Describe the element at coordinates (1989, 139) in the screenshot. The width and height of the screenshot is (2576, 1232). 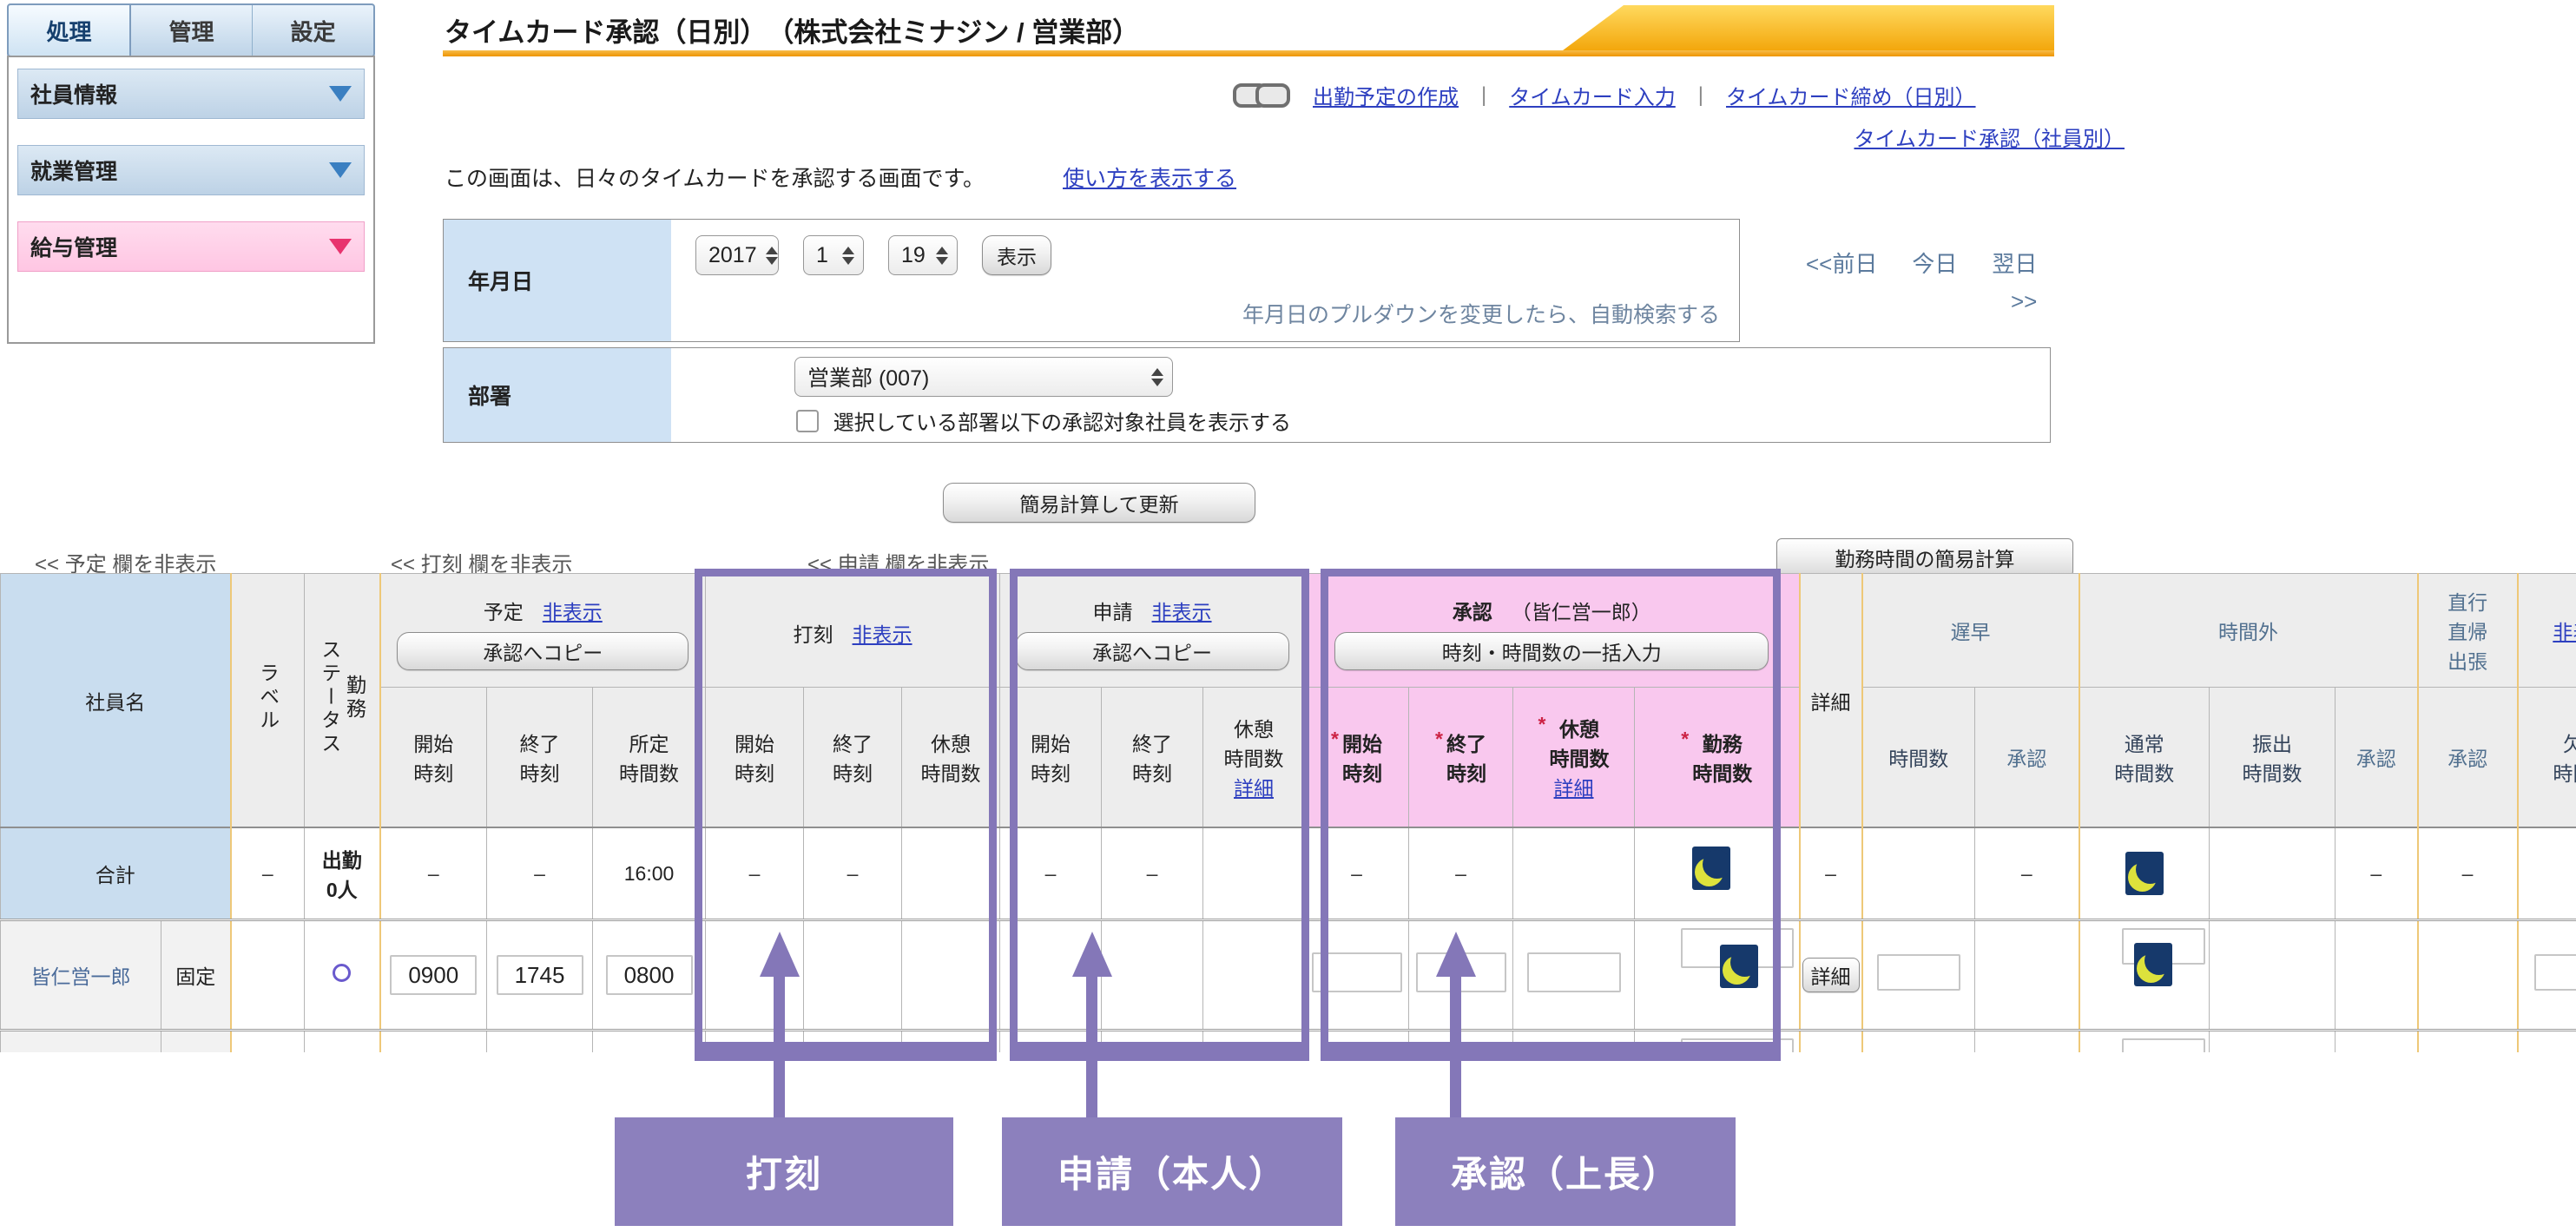
I see `nav-link-timecard-approve-by-employee: タイムカード承認（社員別）` at that location.